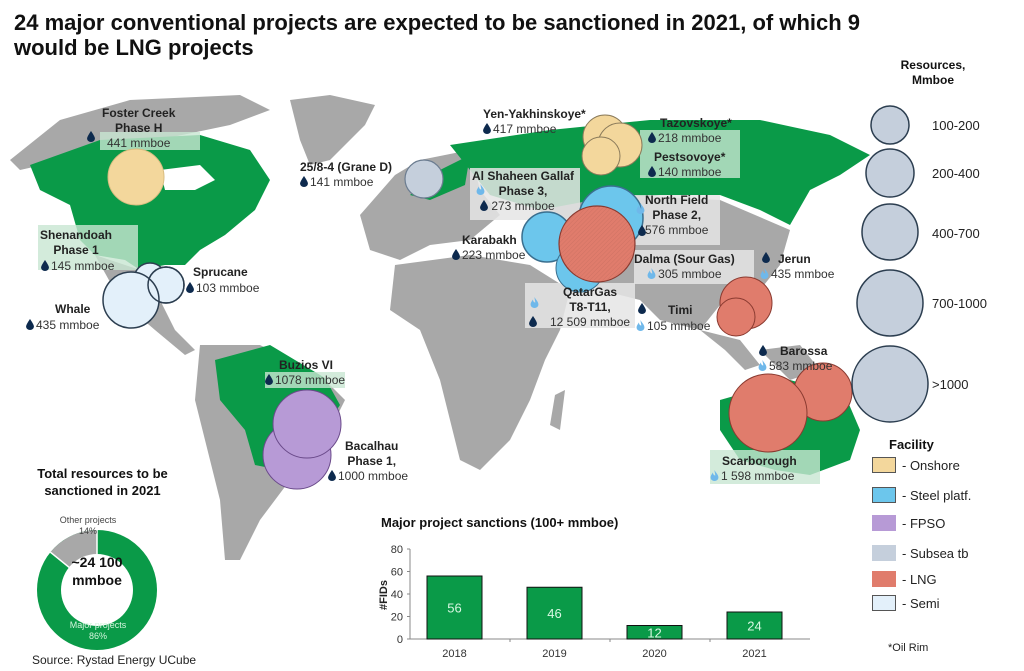  Describe the element at coordinates (400, 640) in the screenshot. I see `y-tick-label: 0` at that location.